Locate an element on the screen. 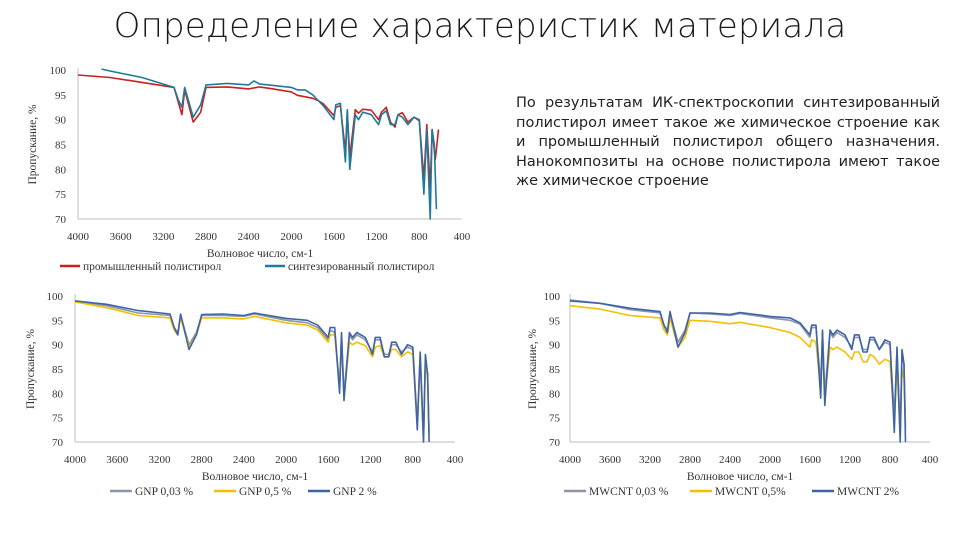  legend-label: GNP 2 % is located at coordinates (355, 492).